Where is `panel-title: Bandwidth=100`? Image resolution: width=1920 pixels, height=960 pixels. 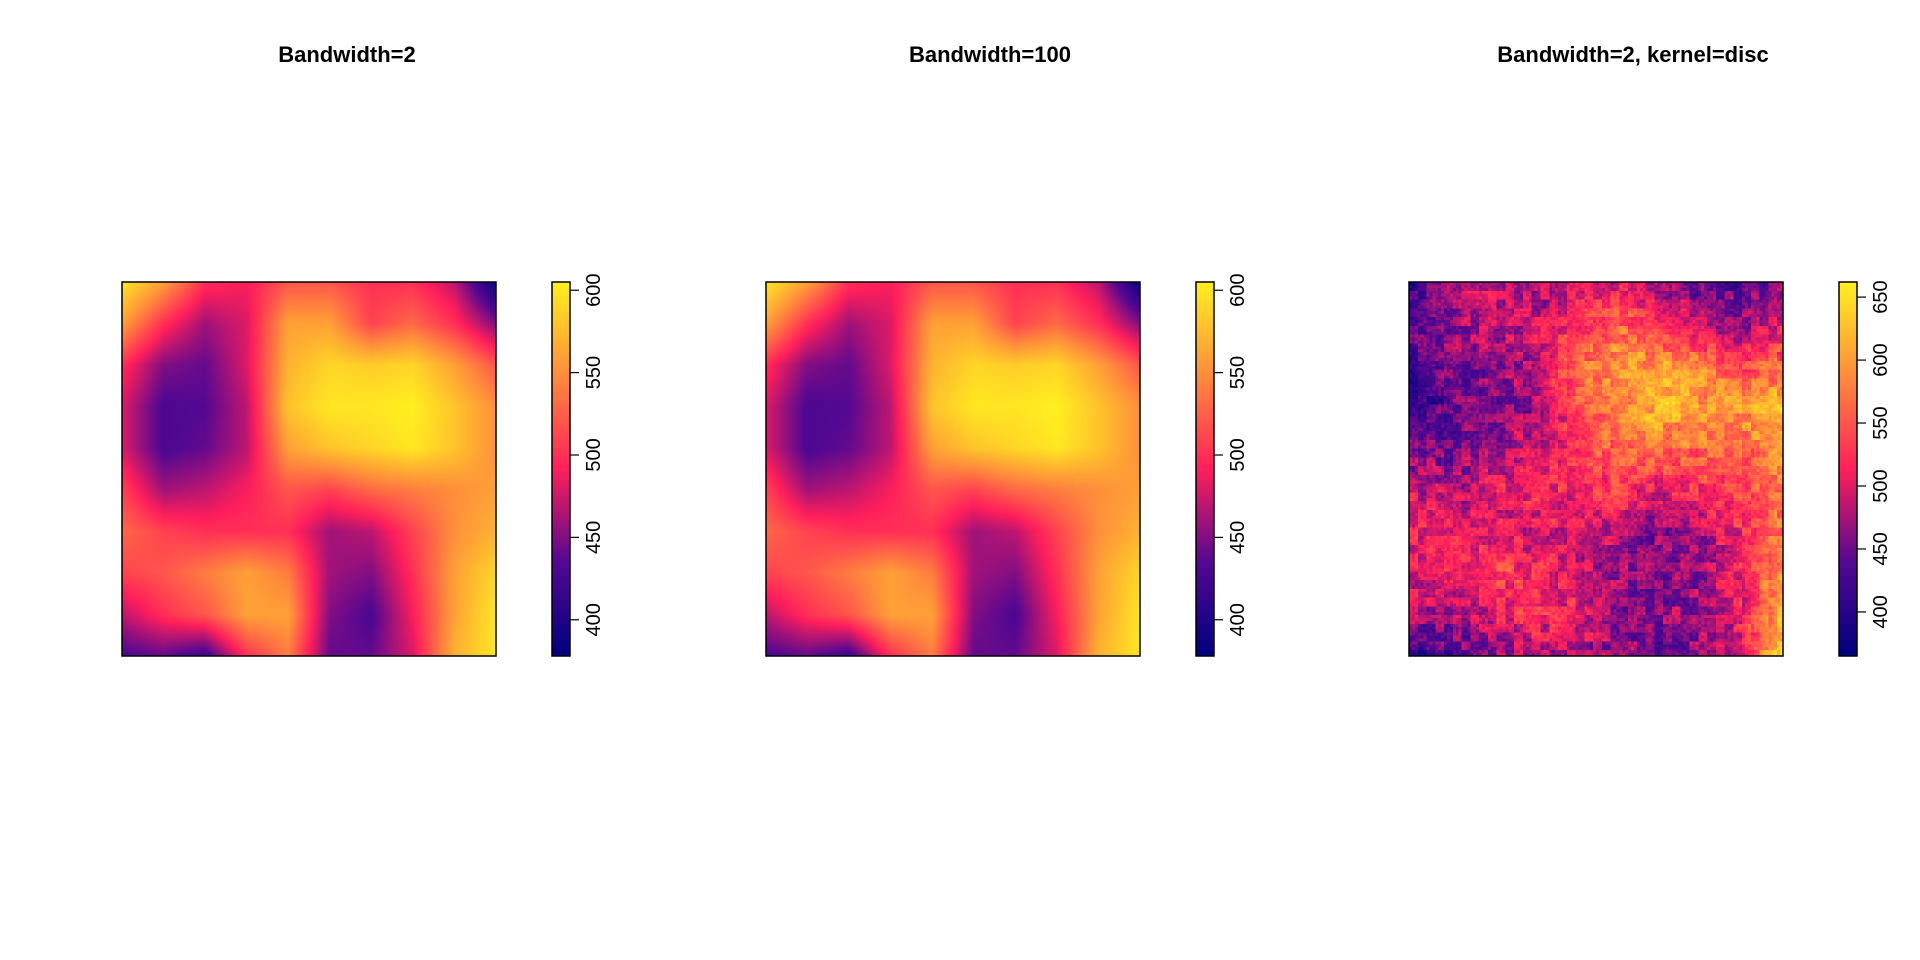
panel-title: Bandwidth=100 is located at coordinates (990, 54).